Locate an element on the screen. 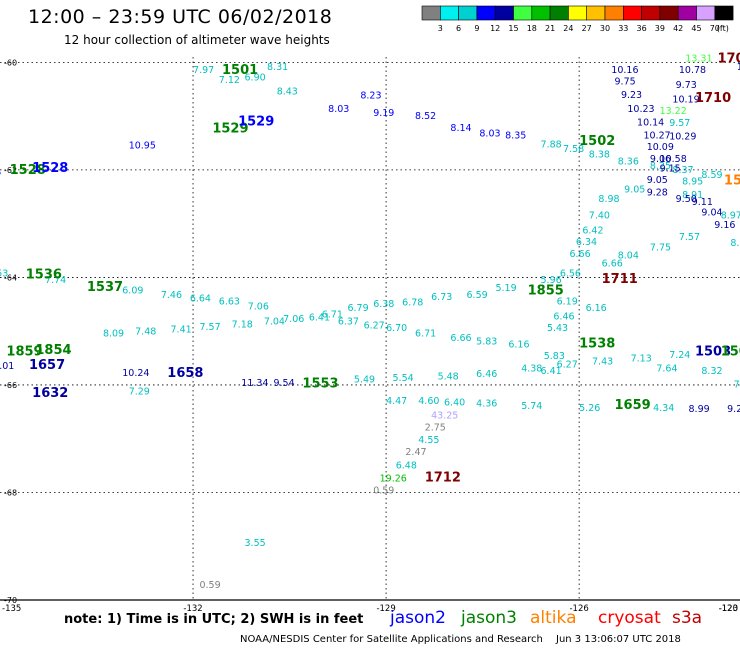  wave-height-label: 8.09 is located at coordinates (735, 243).